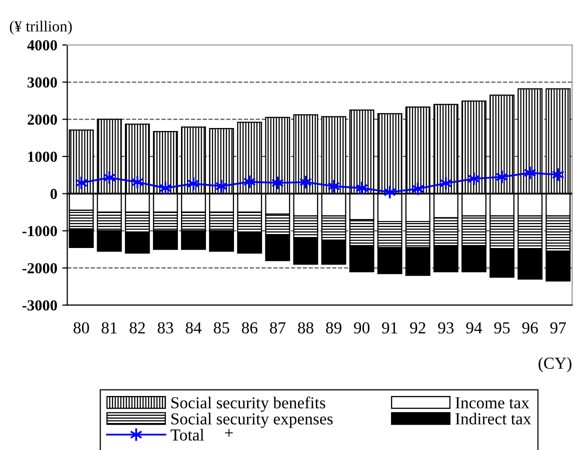 The width and height of the screenshot is (575, 450). Describe the element at coordinates (252, 420) in the screenshot. I see `legend-label: Social security expenses` at that location.